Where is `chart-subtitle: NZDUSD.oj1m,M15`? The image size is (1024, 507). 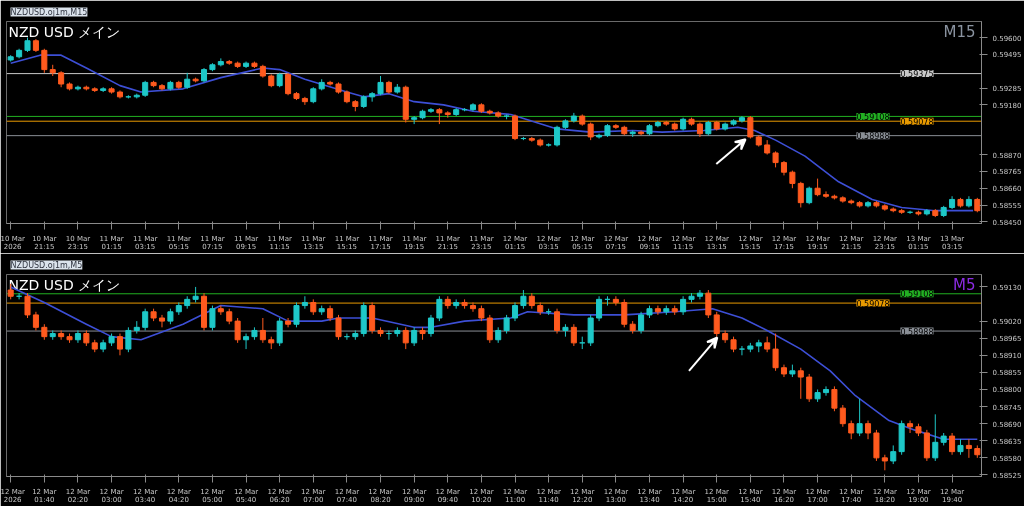
chart-subtitle: NZDUSD.oj1m,M15 is located at coordinates (49, 12).